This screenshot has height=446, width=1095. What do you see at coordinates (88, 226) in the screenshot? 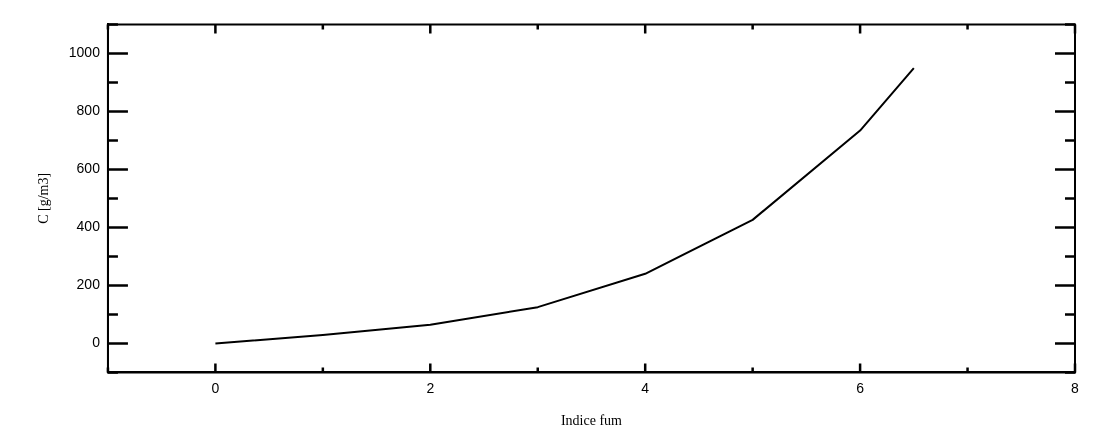
I see `y-tick-label: 400` at bounding box center [88, 226].